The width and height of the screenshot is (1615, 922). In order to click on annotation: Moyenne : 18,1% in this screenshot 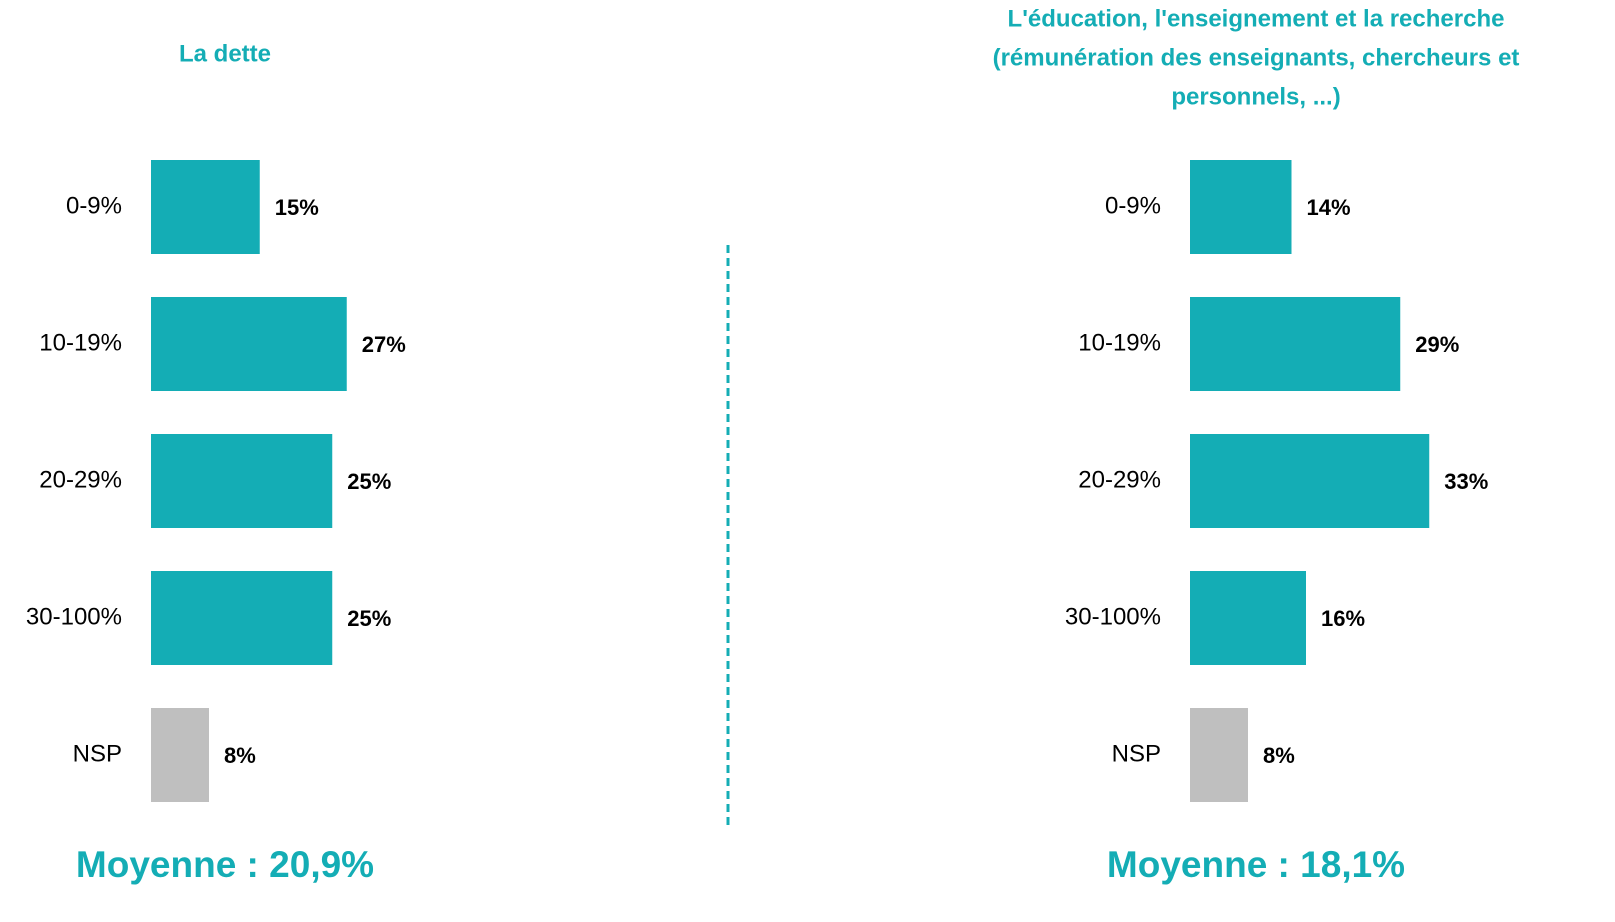, I will do `click(1256, 864)`.